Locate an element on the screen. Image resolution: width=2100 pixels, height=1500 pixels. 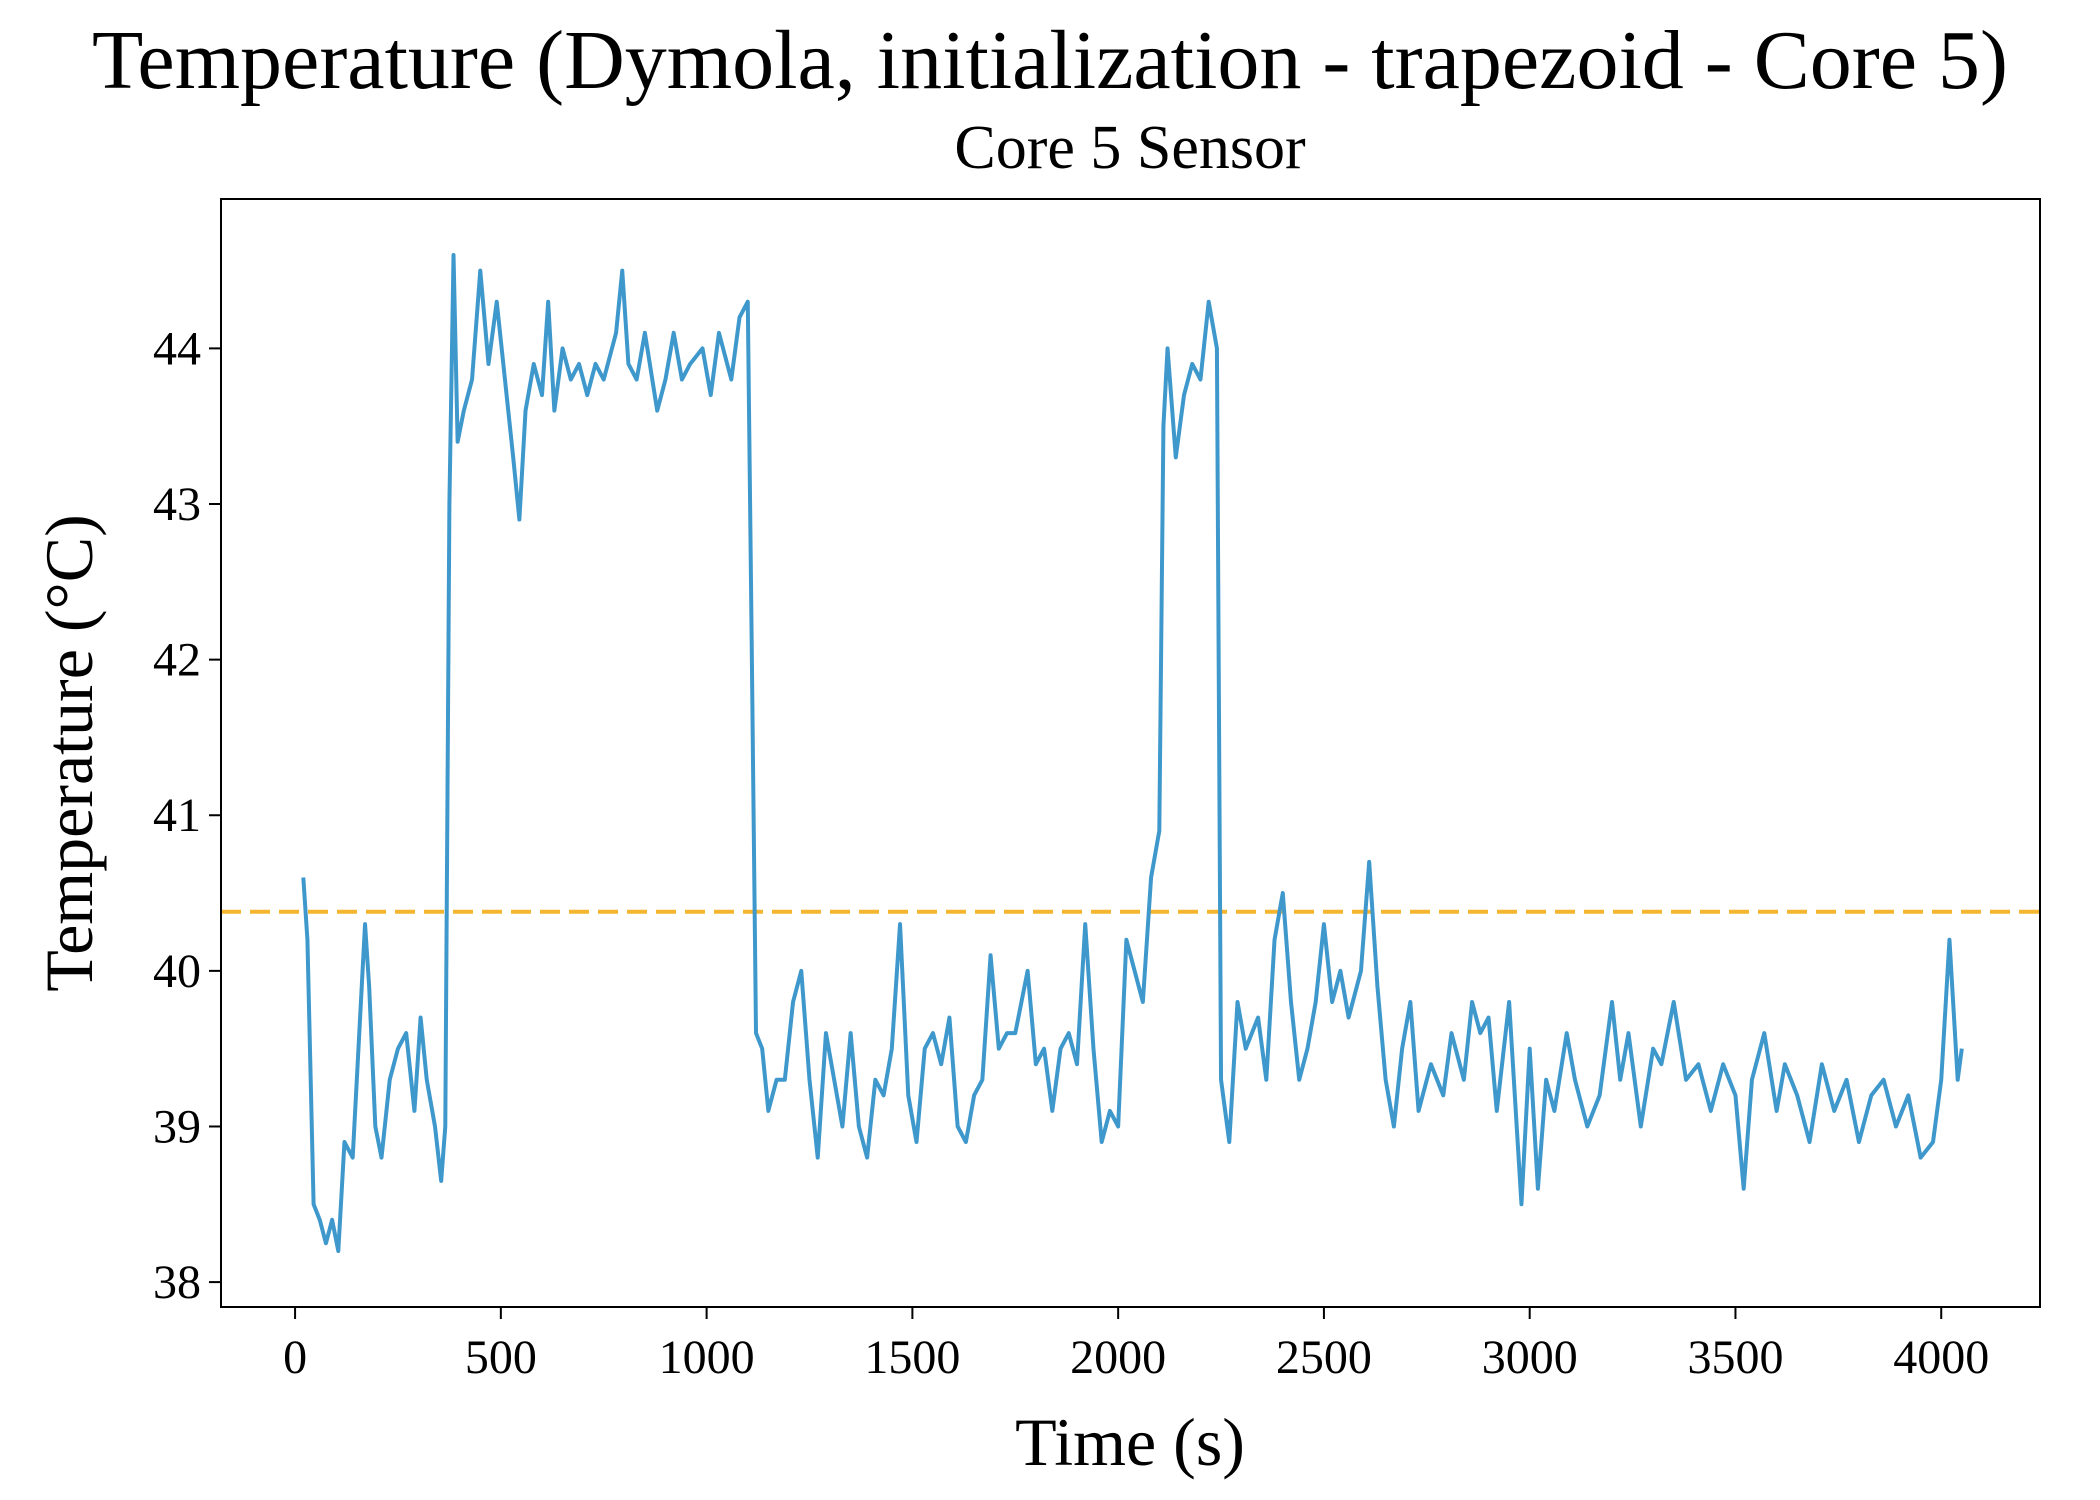
x-tick-label: 2500 is located at coordinates (1324, 1357).